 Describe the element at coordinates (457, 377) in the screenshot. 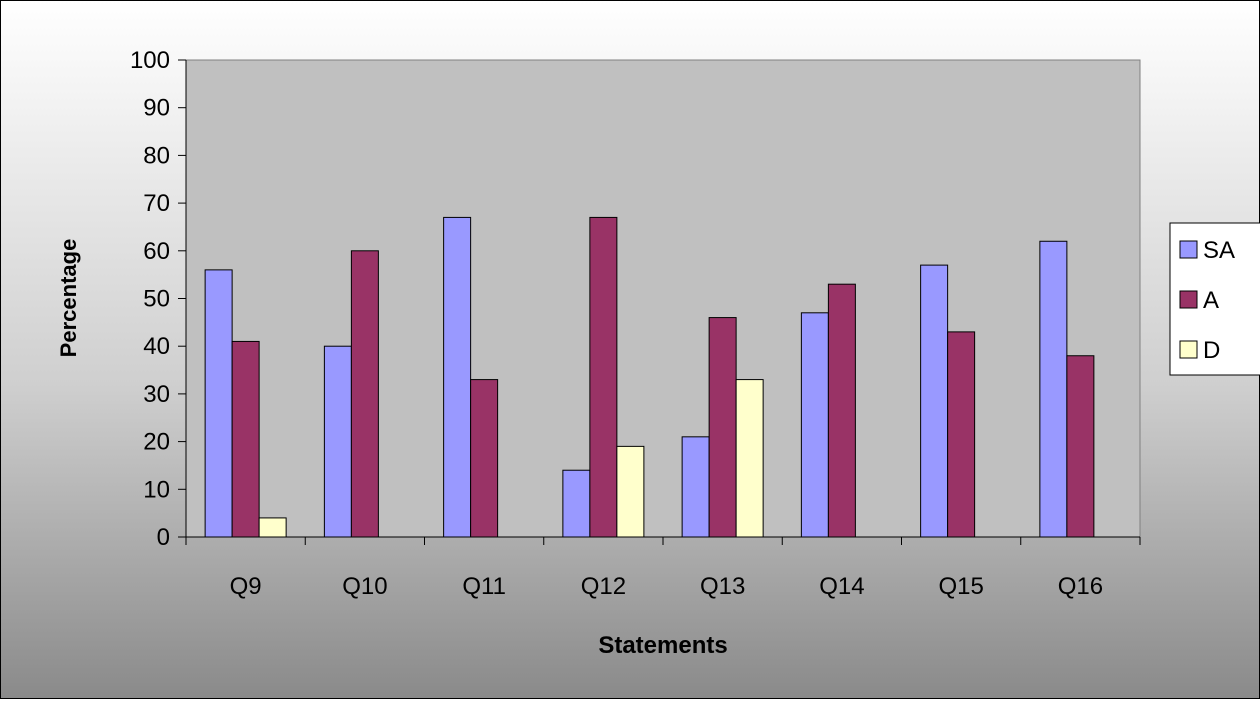

I see `bar-sa-q11` at that location.